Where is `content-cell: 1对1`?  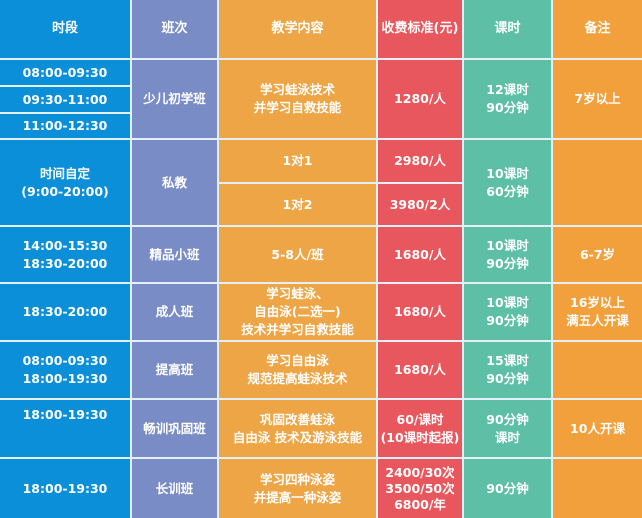 content-cell: 1对1 is located at coordinates (297, 161).